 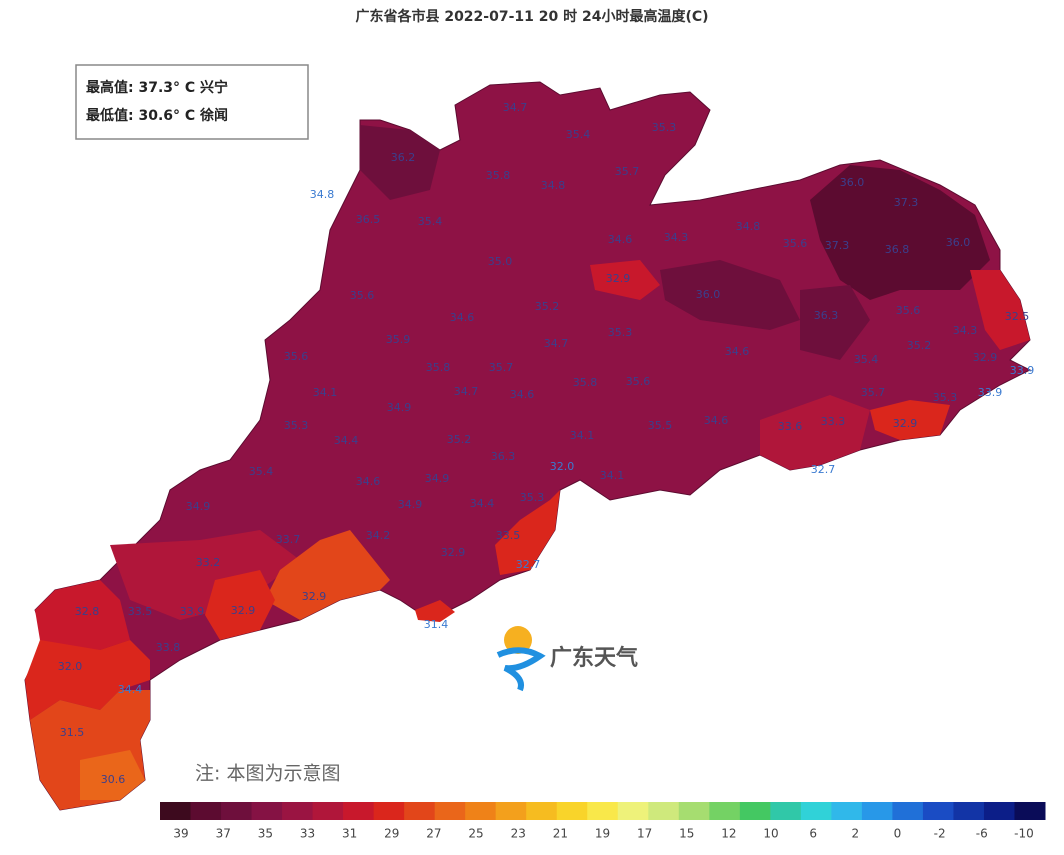 What do you see at coordinates (813, 834) in the screenshot?
I see `legend-tick-label: 6` at bounding box center [813, 834].